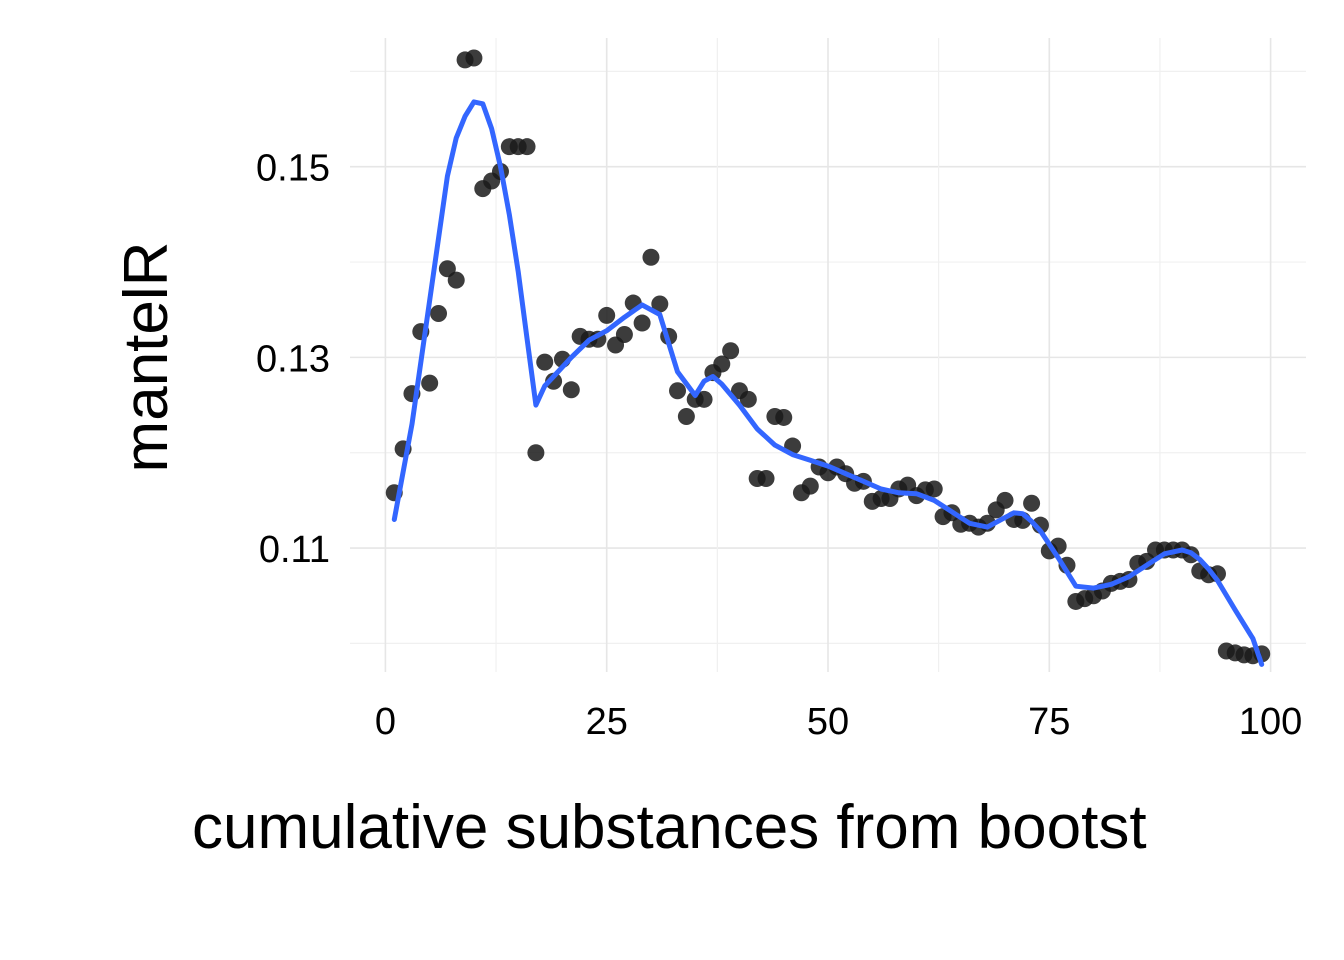 The image size is (1344, 960). I want to click on y-tick-label: 0.11, so click(294, 550).